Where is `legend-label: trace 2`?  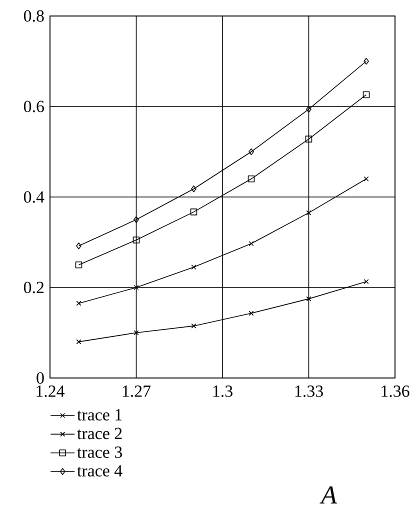 legend-label: trace 2 is located at coordinates (99, 434).